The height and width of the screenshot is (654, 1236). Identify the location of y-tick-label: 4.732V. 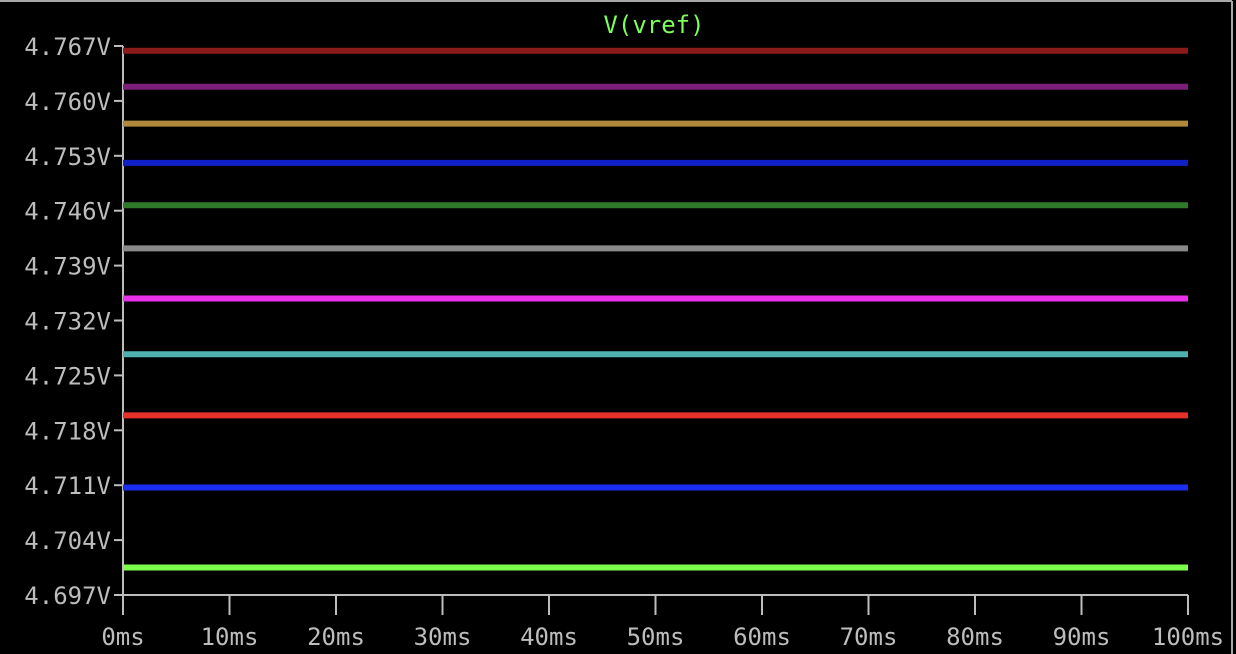
(67, 322).